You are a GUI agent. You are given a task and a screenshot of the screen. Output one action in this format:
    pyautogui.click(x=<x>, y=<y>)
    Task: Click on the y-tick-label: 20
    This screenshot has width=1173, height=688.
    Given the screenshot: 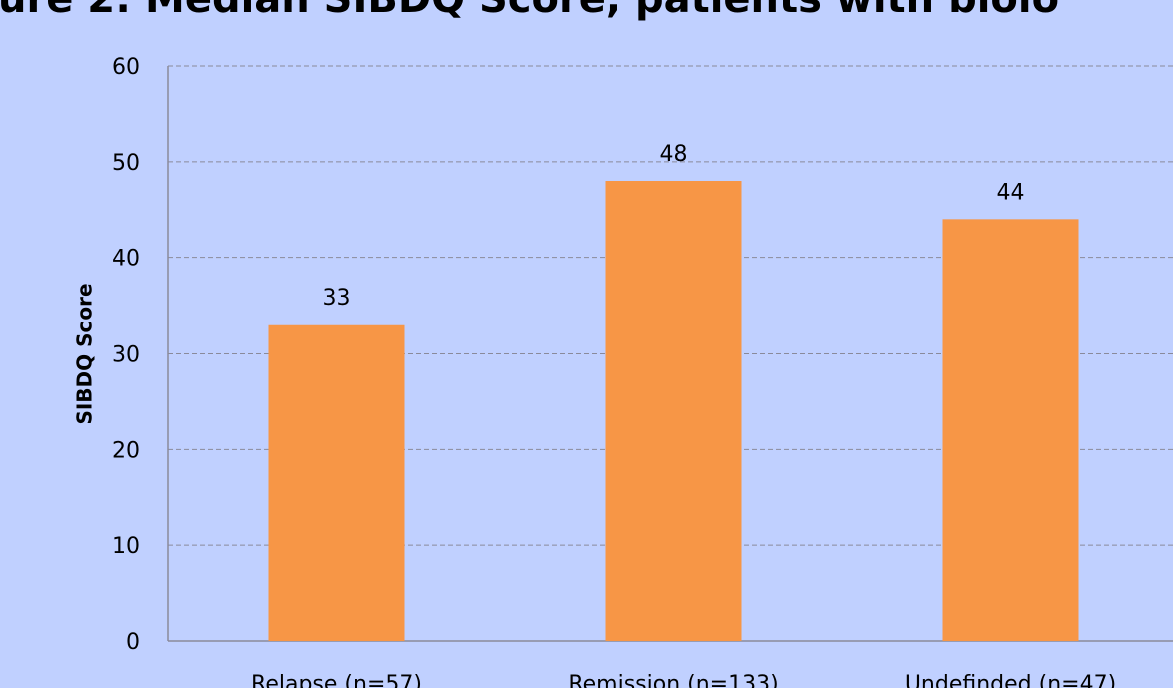 What is the action you would take?
    pyautogui.click(x=126, y=450)
    